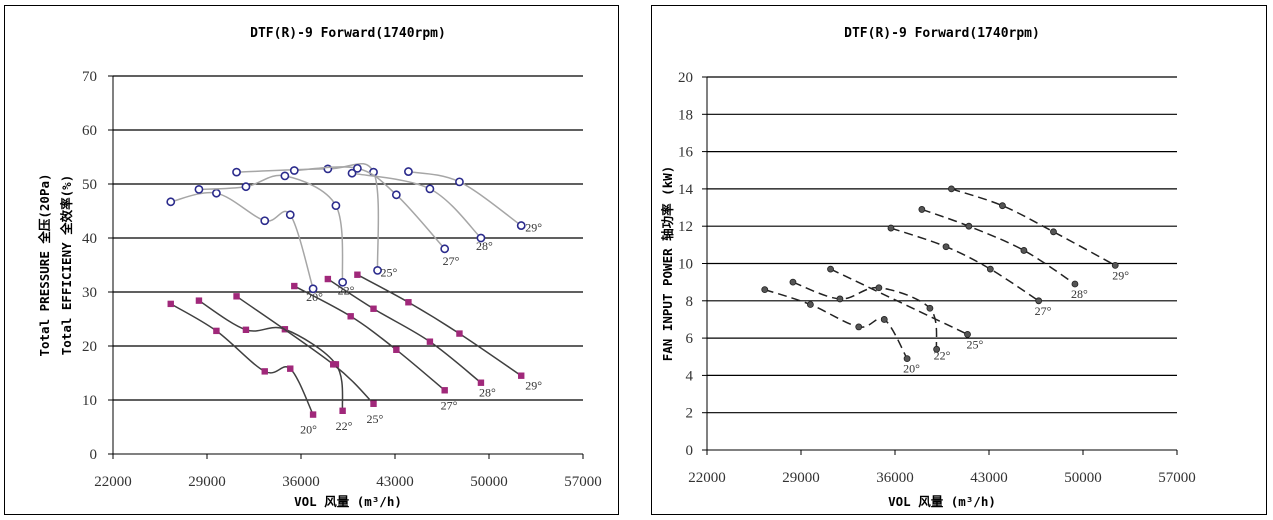 The height and width of the screenshot is (520, 1273). I want to click on efficiency-curve-label: 29°, so click(533, 228).